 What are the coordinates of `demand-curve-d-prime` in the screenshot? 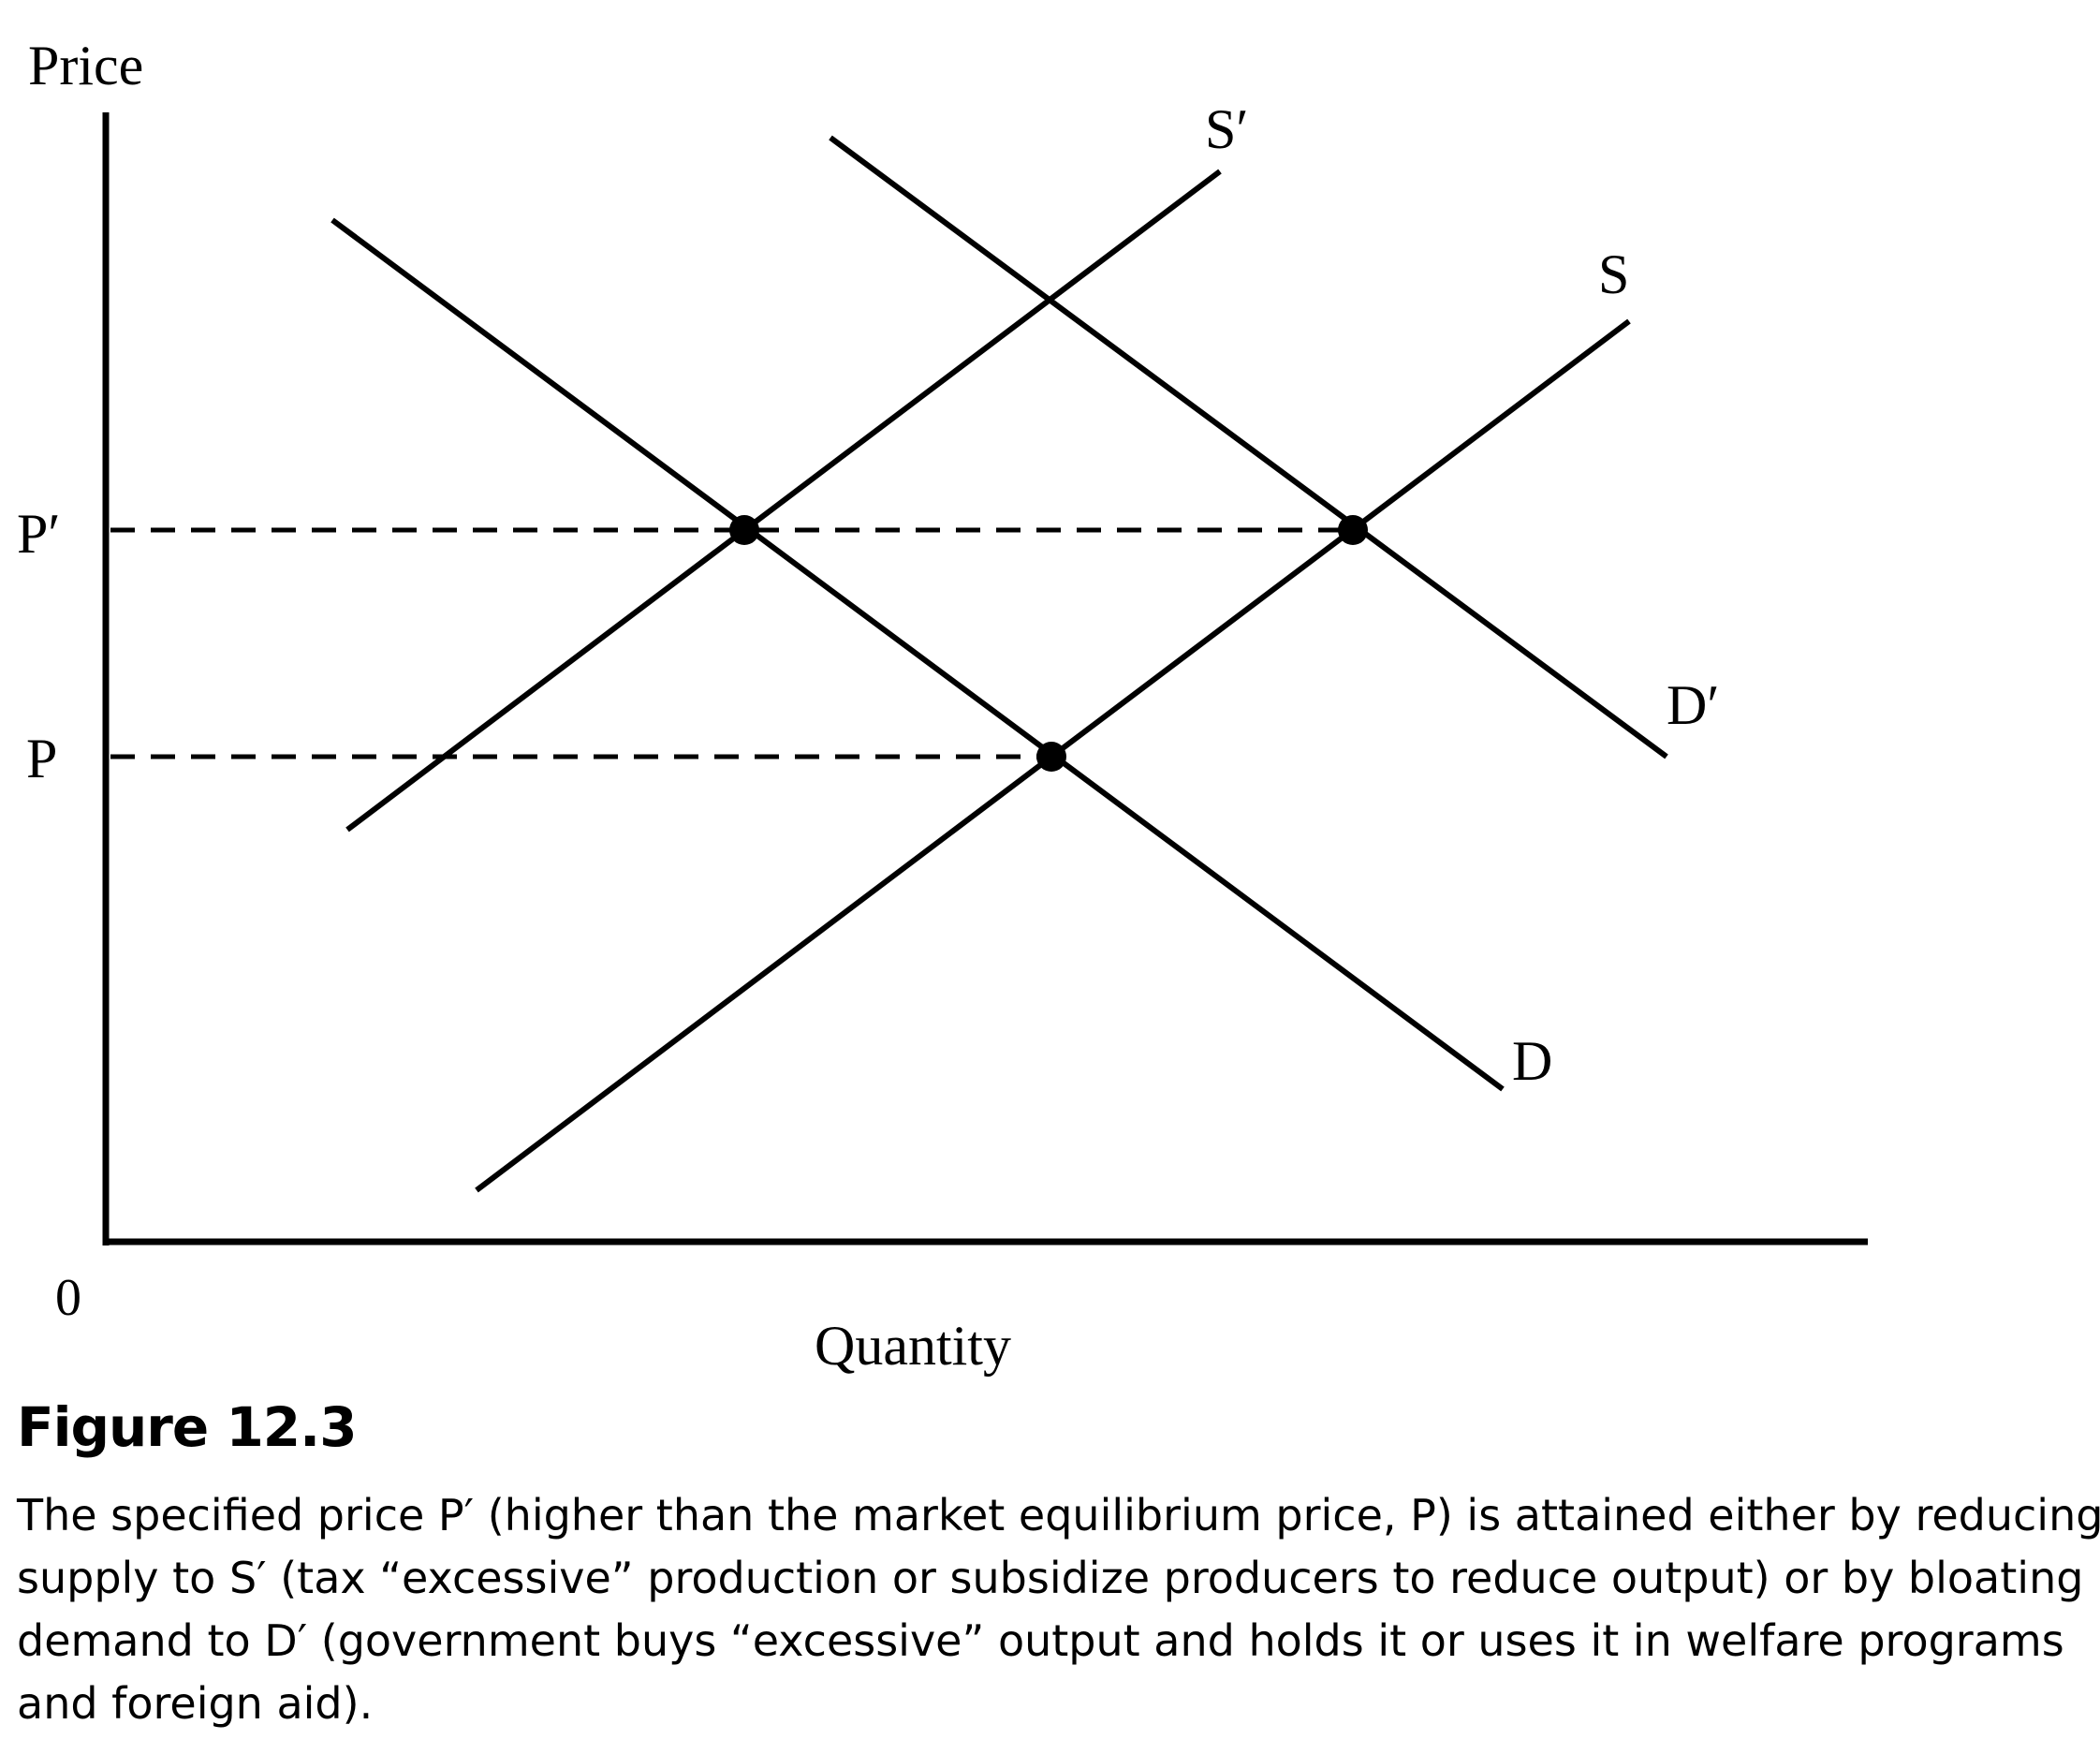 It's located at (1248, 447).